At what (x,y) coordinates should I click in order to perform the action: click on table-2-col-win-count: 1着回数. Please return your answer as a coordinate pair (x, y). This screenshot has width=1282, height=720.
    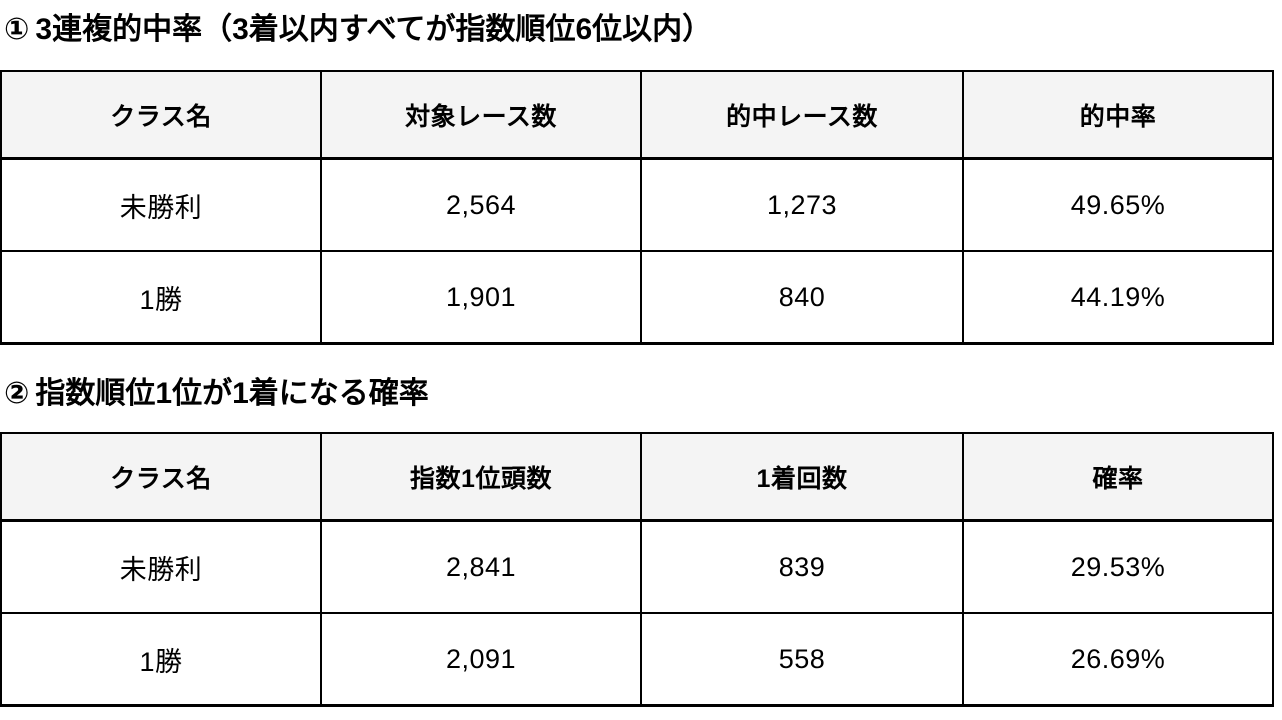
    Looking at the image, I should click on (802, 477).